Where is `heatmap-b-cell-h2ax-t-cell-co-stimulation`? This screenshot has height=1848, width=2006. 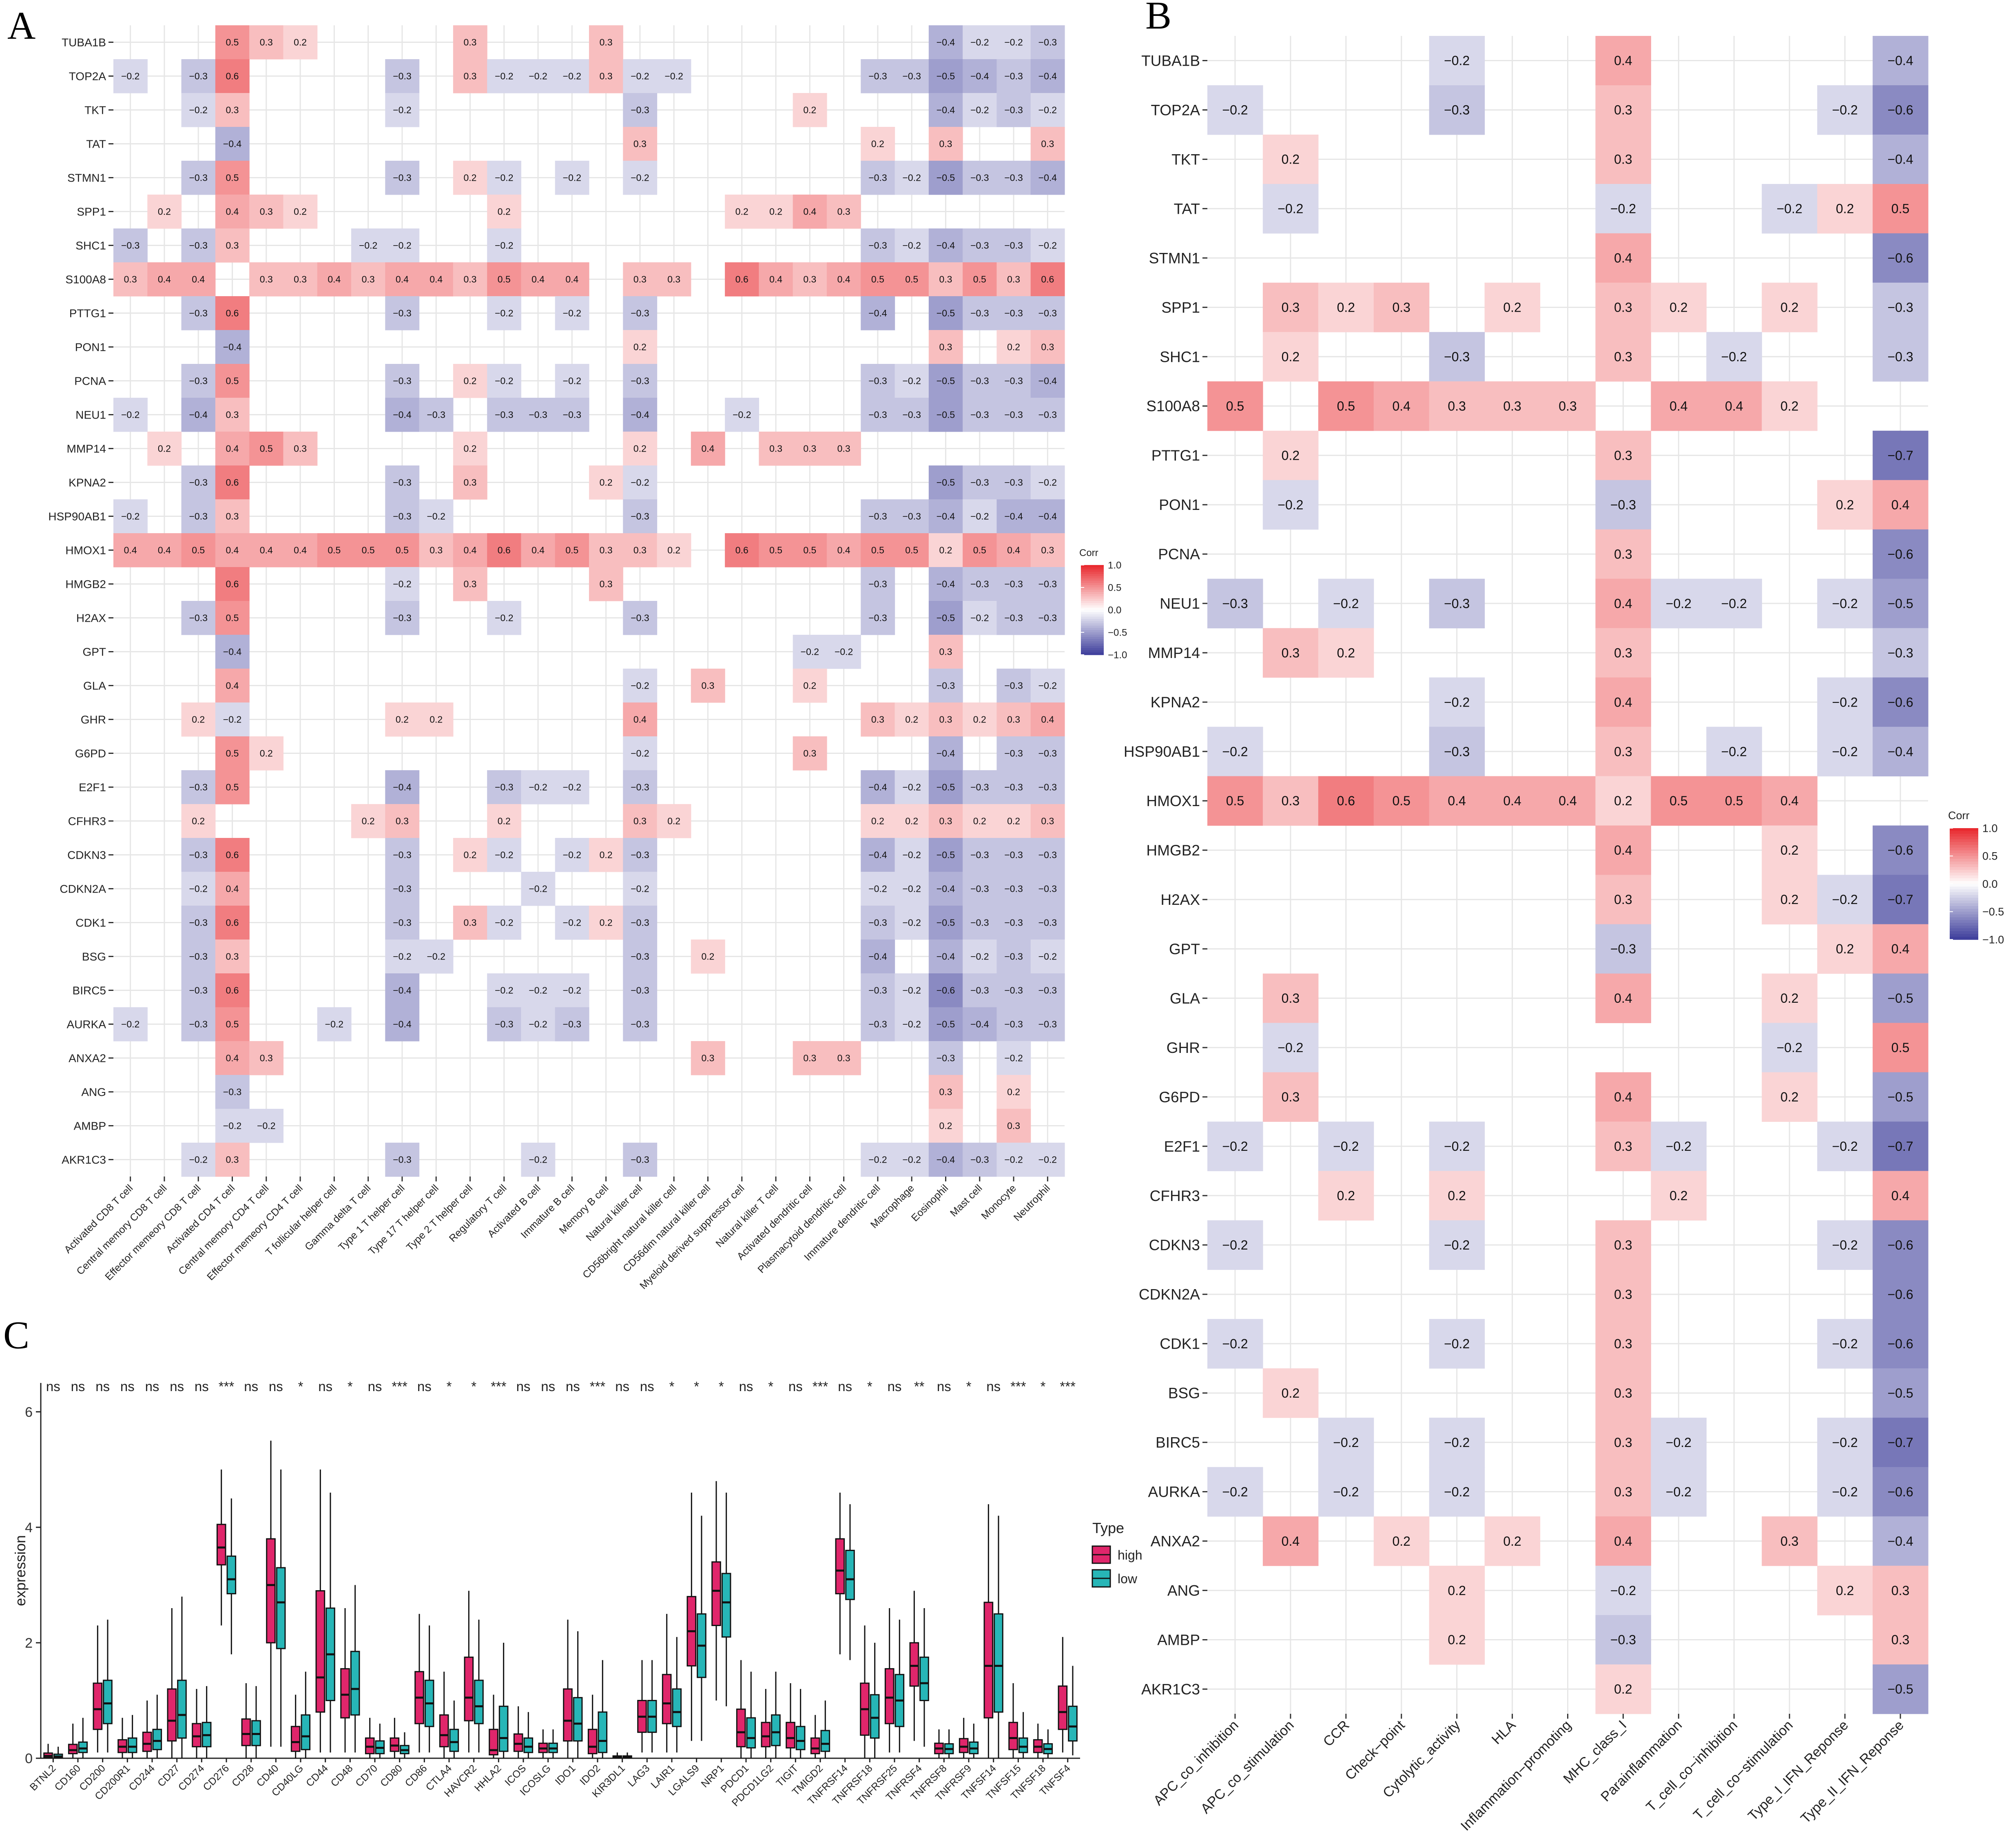
heatmap-b-cell-h2ax-t-cell-co-stimulation is located at coordinates (1790, 900).